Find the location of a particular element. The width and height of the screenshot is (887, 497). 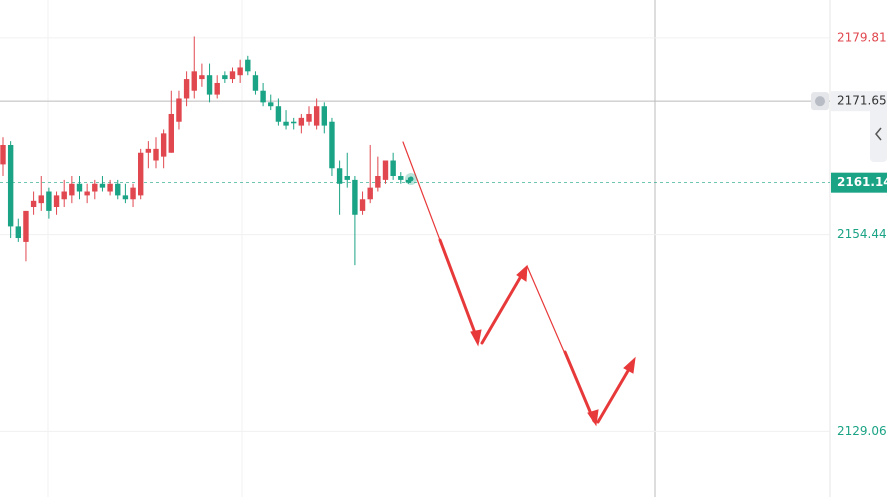

last-price-label: 2161.14 is located at coordinates (862, 182).